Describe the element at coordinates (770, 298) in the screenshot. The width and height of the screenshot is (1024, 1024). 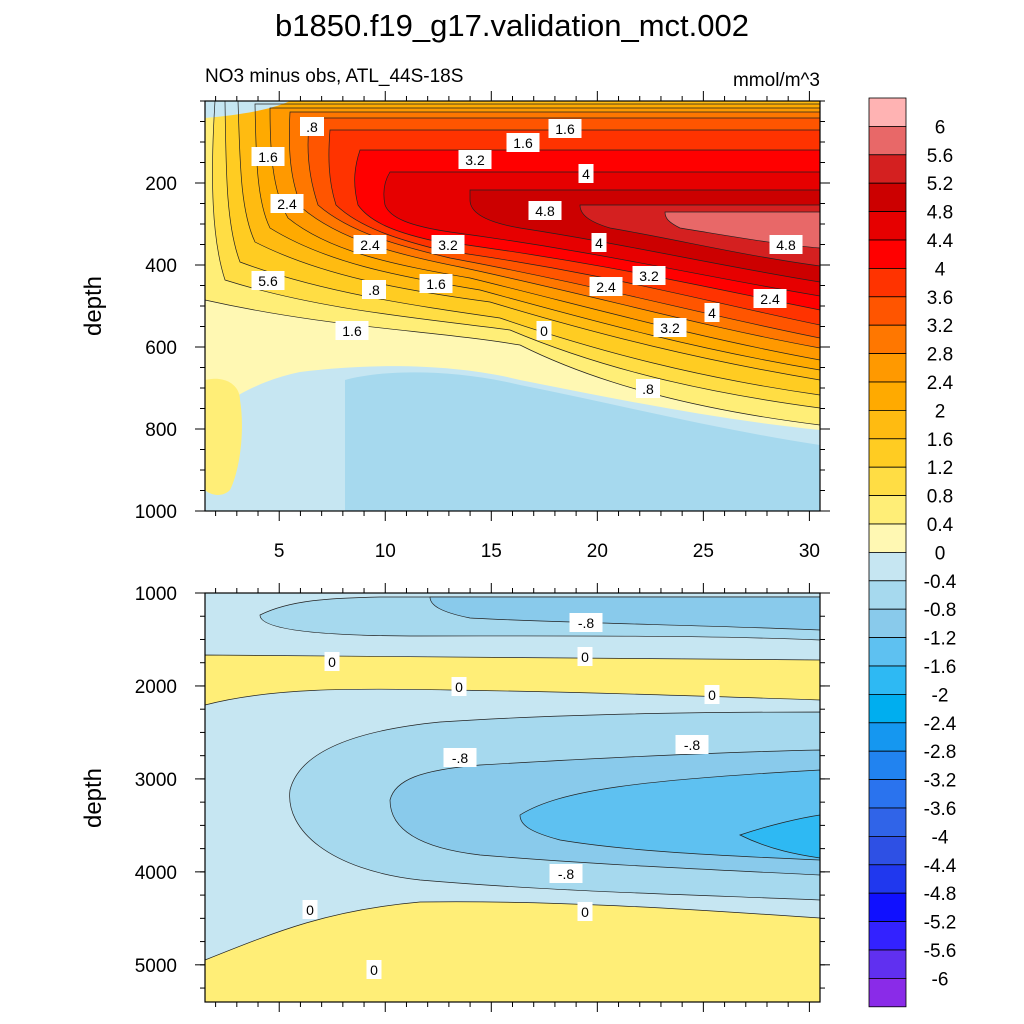
I see `upper-contour-label-18: 2.4` at that location.